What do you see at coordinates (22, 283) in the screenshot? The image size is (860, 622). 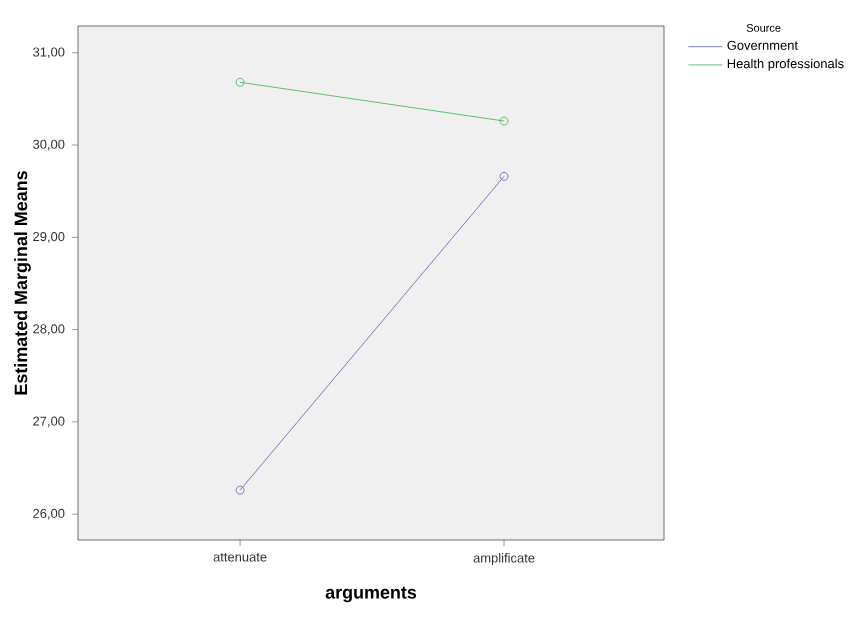 I see `y-axis-title: Estimated Marginal Means` at bounding box center [22, 283].